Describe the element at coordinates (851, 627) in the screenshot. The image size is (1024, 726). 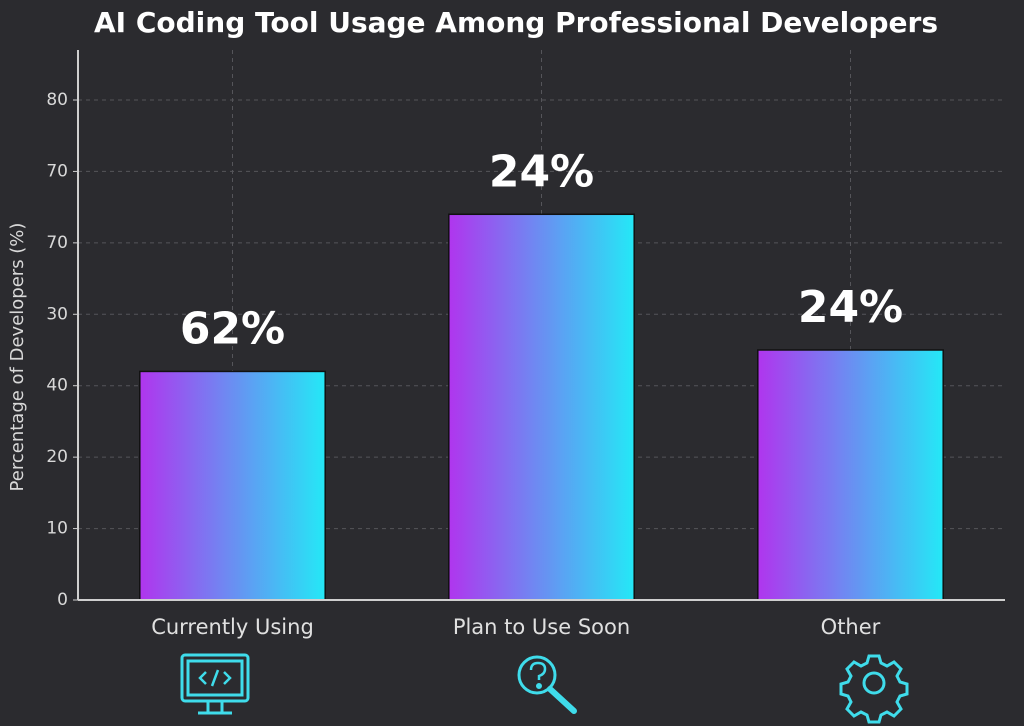
I see `x-tick-label: Other` at that location.